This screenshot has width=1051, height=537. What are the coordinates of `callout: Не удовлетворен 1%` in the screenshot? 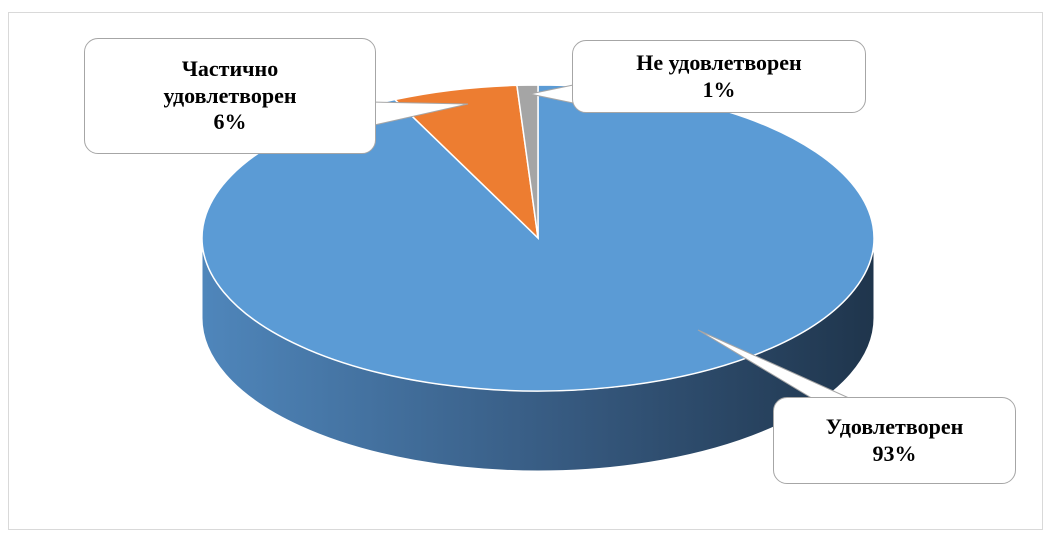 It's located at (719, 76).